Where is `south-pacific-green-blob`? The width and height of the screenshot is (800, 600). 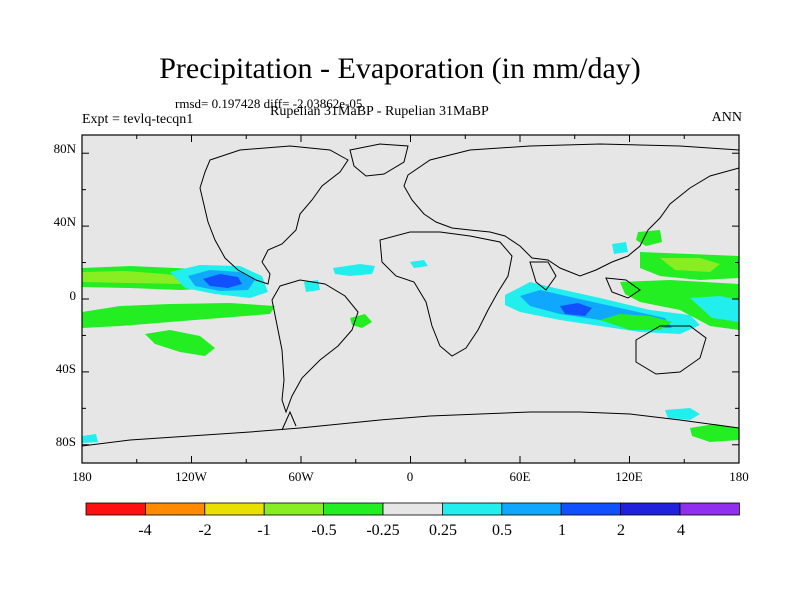
south-pacific-green-blob is located at coordinates (180, 343).